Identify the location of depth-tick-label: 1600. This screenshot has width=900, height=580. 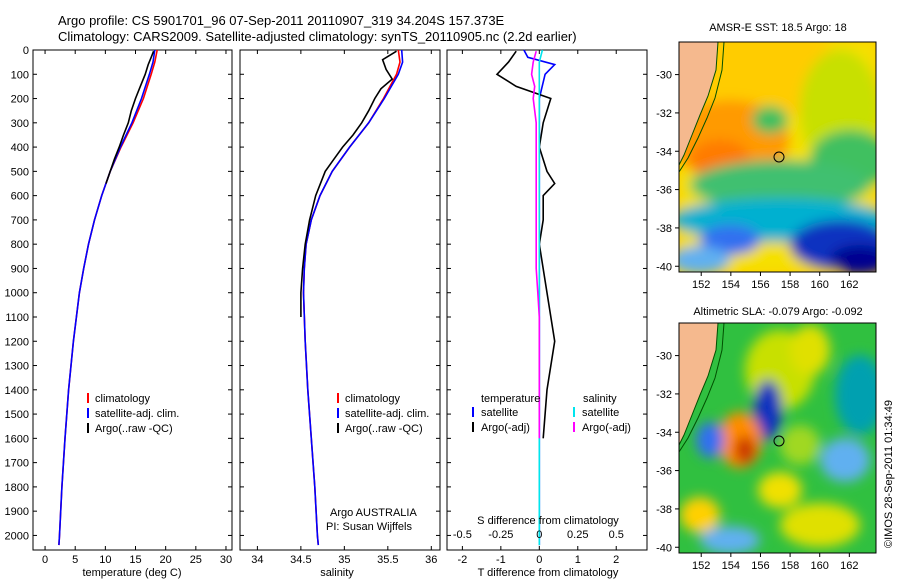
(17, 439).